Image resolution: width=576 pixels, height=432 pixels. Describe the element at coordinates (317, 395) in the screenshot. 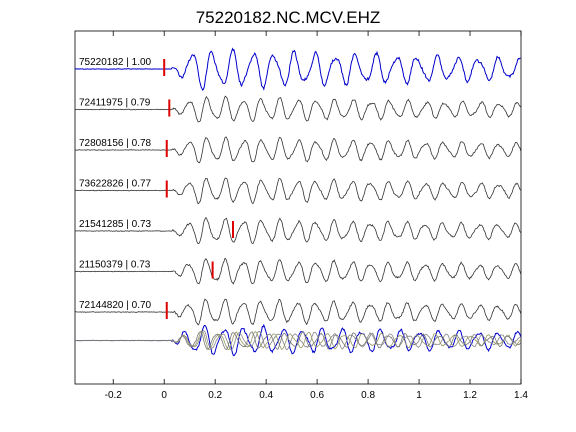

I see `x-tick-label: 0.6` at that location.